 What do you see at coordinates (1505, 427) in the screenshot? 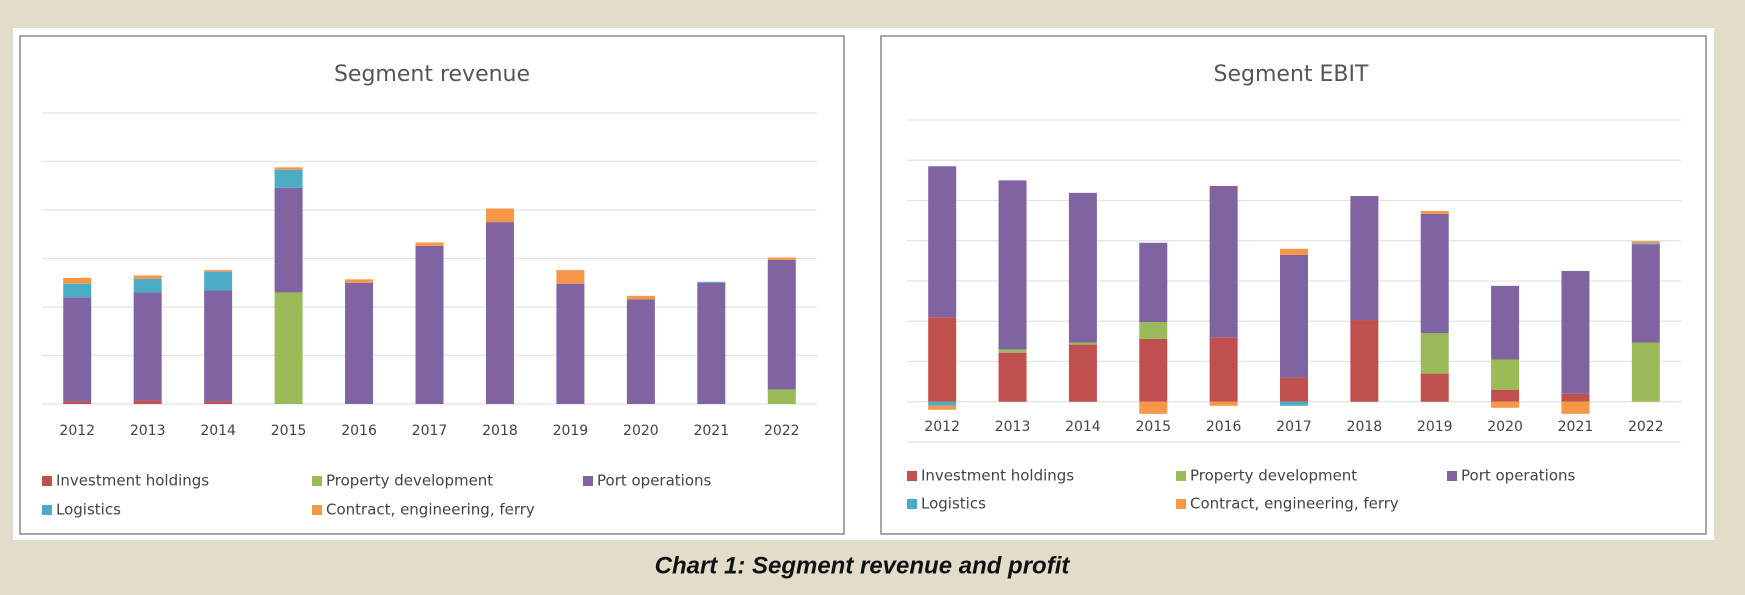
I see `x-tick-label: 2020` at bounding box center [1505, 427].